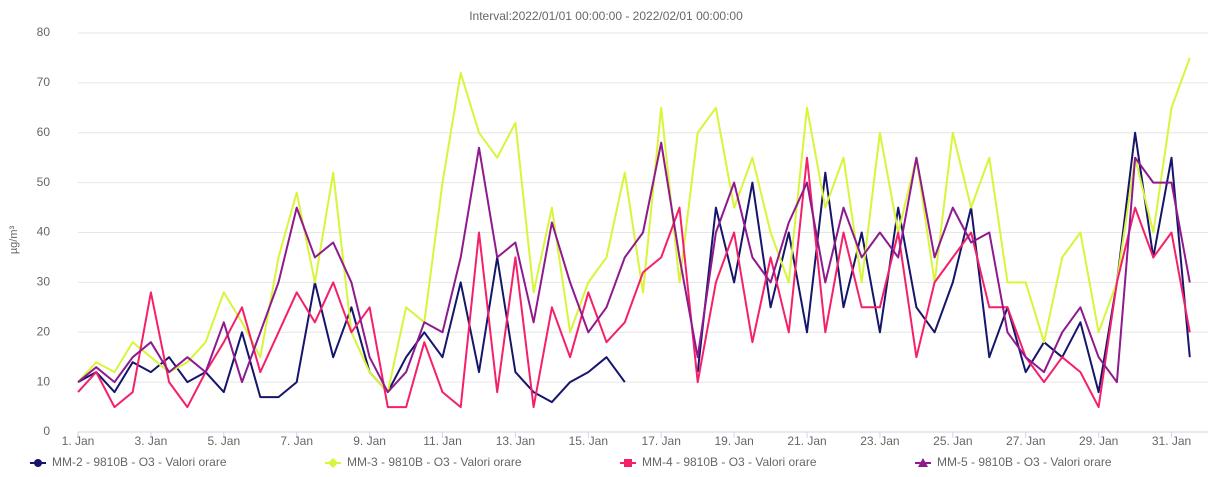 Image resolution: width=1213 pixels, height=477 pixels. What do you see at coordinates (733, 441) in the screenshot?
I see `x-tick-label: 19. Jan` at bounding box center [733, 441].